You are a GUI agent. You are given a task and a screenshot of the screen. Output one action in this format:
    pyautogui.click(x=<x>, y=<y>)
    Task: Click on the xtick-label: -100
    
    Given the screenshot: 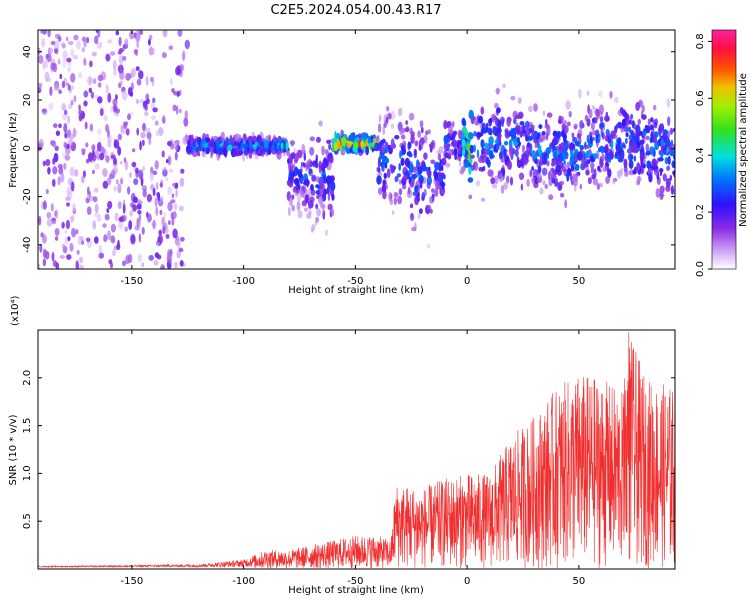 What is the action you would take?
    pyautogui.click(x=243, y=581)
    